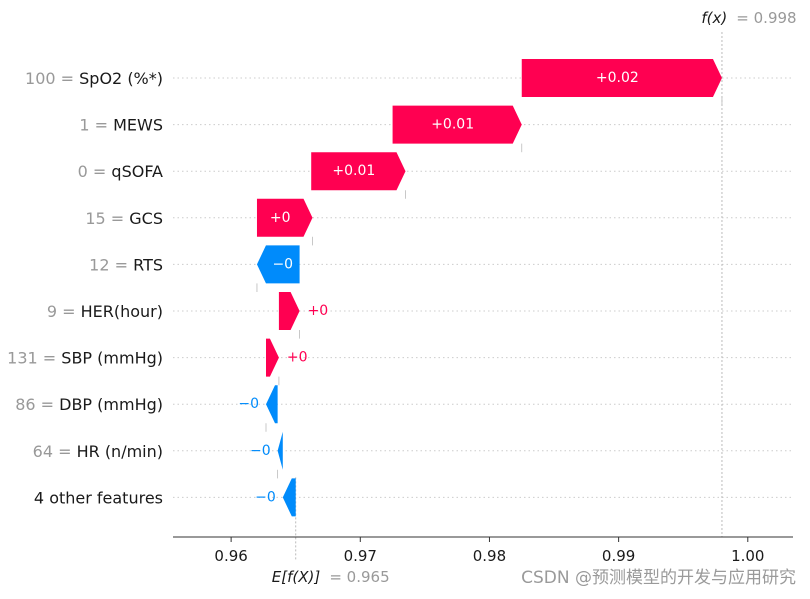  I want to click on feature-name: SpO2 (%*), so click(121, 78).